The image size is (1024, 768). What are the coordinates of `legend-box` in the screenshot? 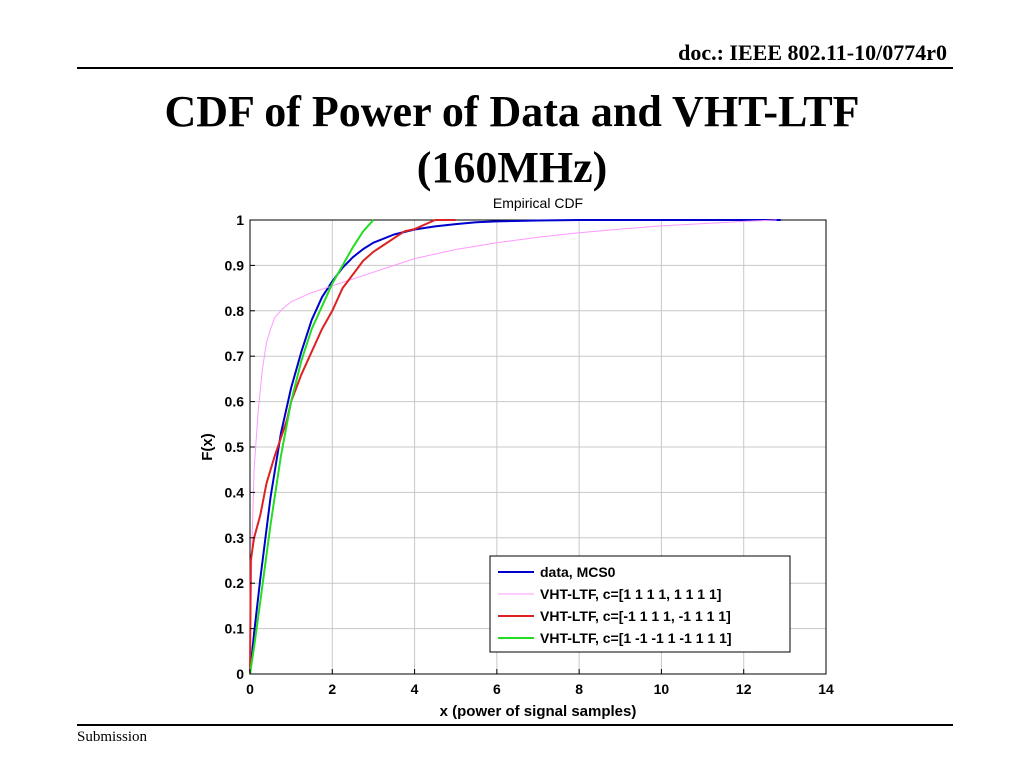 It's located at (640, 604).